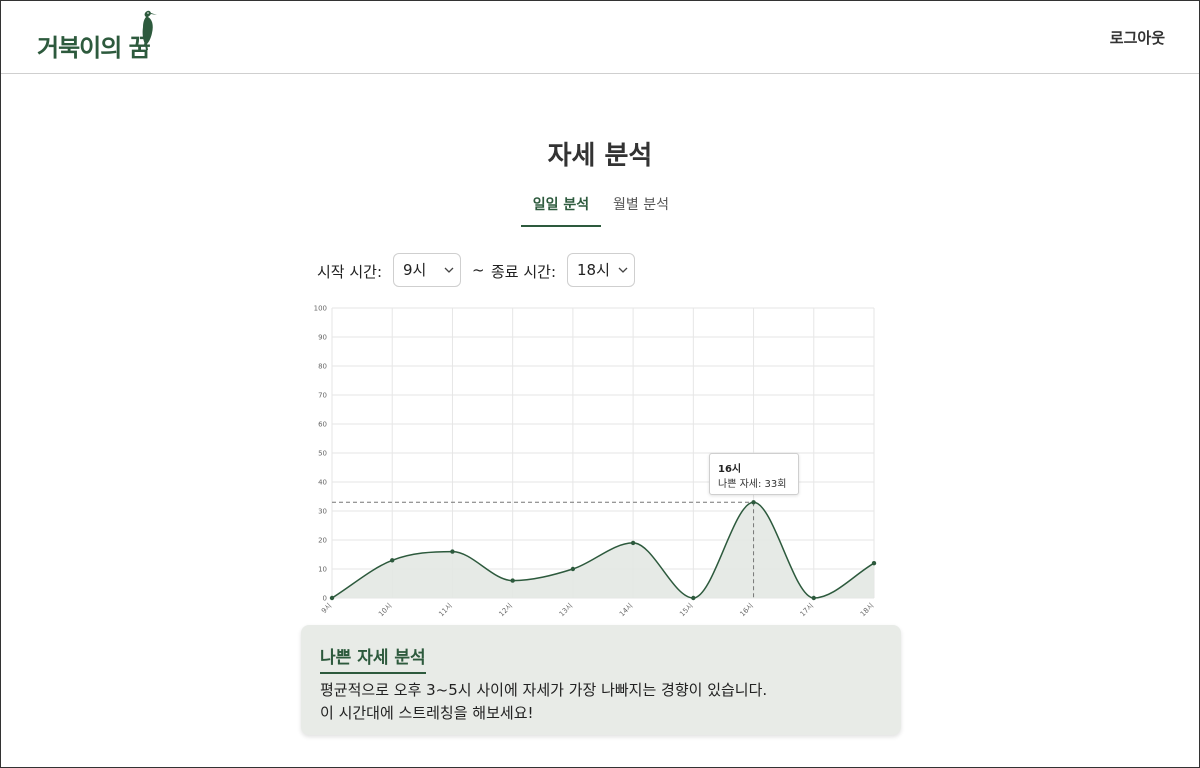 Image resolution: width=1200 pixels, height=768 pixels. What do you see at coordinates (373, 658) in the screenshot?
I see `analysis-title: 나쁜 자세 분석` at bounding box center [373, 658].